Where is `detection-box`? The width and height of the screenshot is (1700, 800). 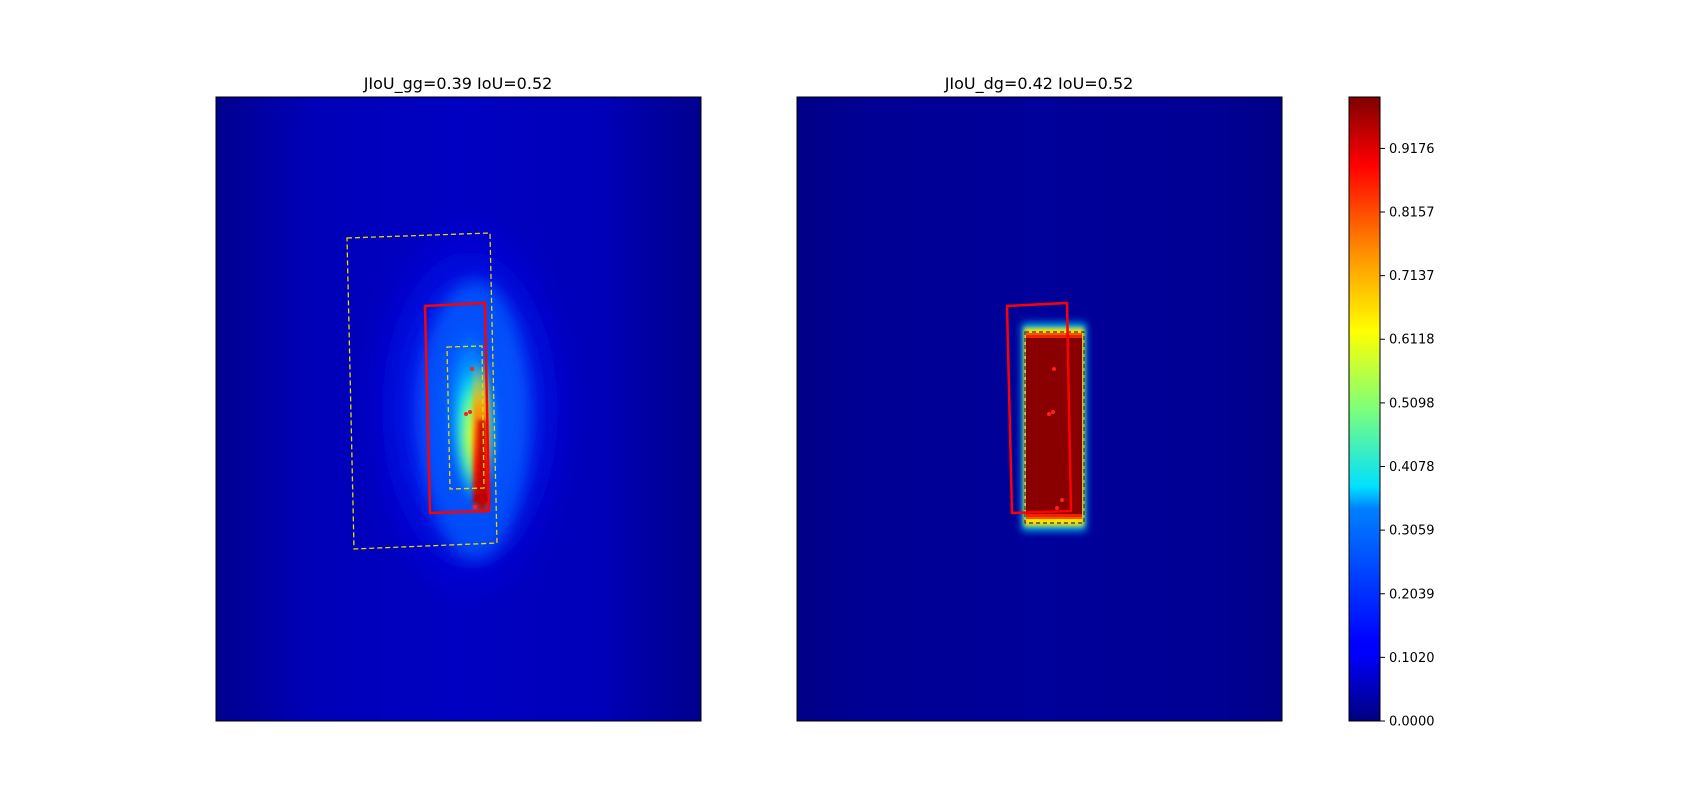
detection-box is located at coordinates (1054, 427).